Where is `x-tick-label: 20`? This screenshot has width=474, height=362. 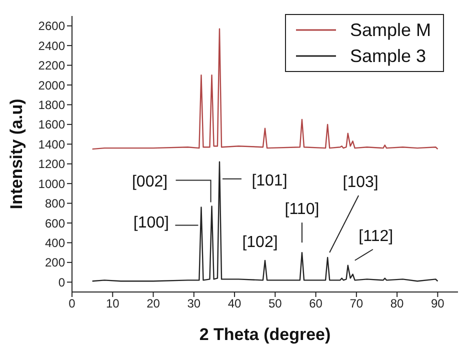 x-tick-label: 20 is located at coordinates (153, 303).